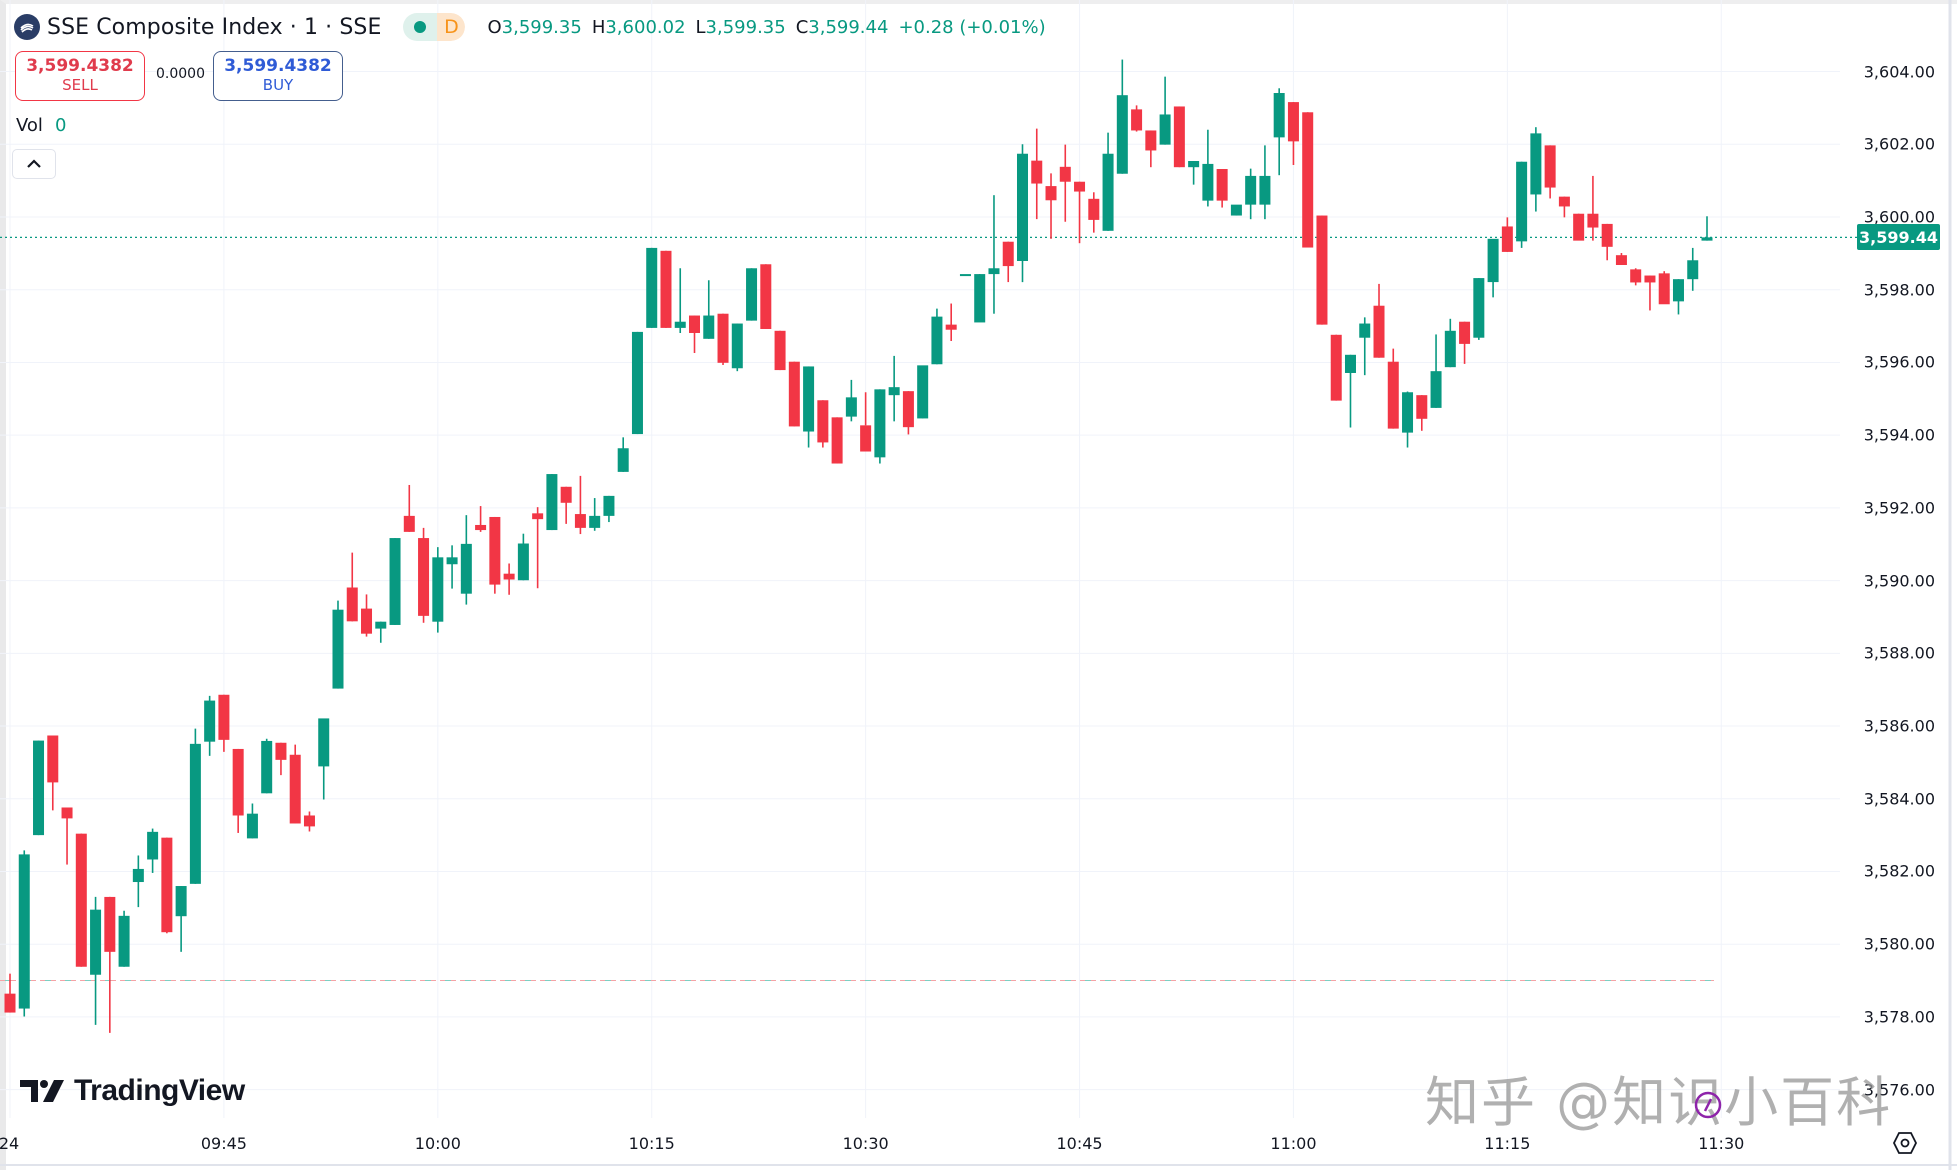 This screenshot has height=1170, width=1957. Describe the element at coordinates (1905, 1143) in the screenshot. I see `chart-settings-button` at that location.